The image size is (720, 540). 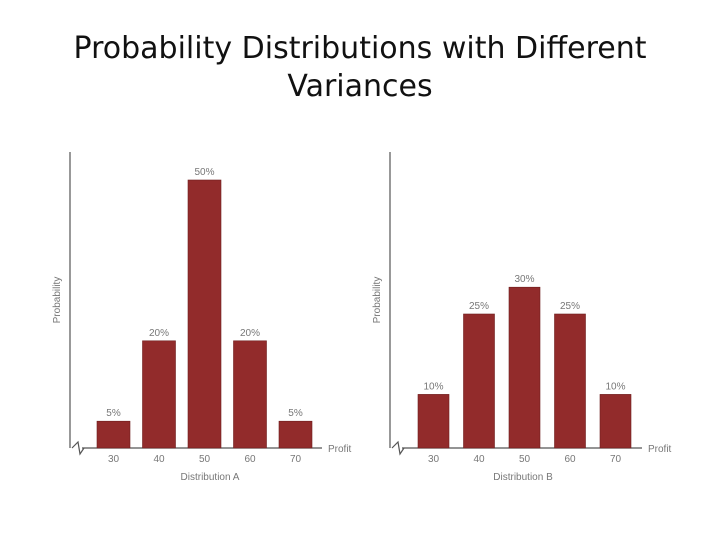 I want to click on tick-label-b-60: 60, so click(x=570, y=459).